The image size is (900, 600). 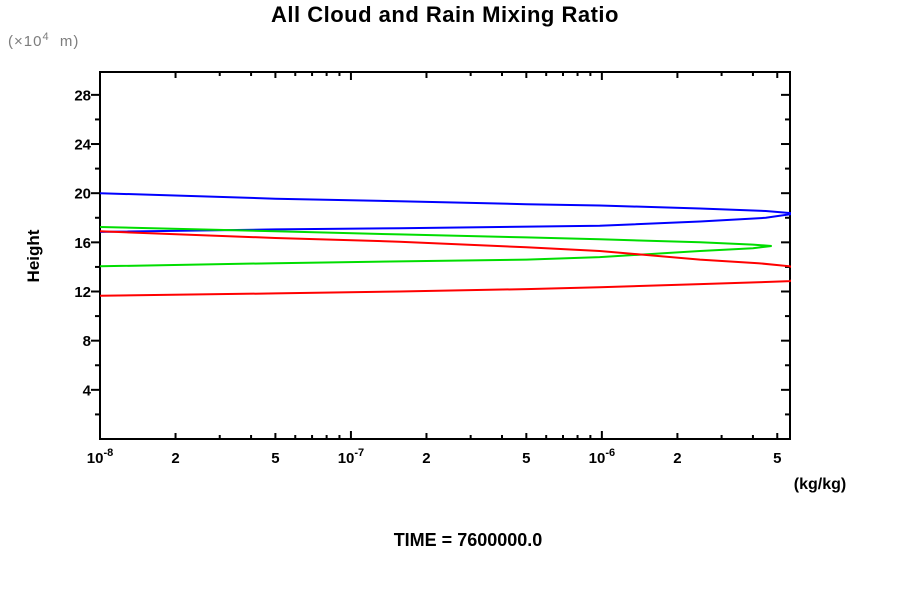 What do you see at coordinates (100, 457) in the screenshot?
I see `x-decade-label: 10-8` at bounding box center [100, 457].